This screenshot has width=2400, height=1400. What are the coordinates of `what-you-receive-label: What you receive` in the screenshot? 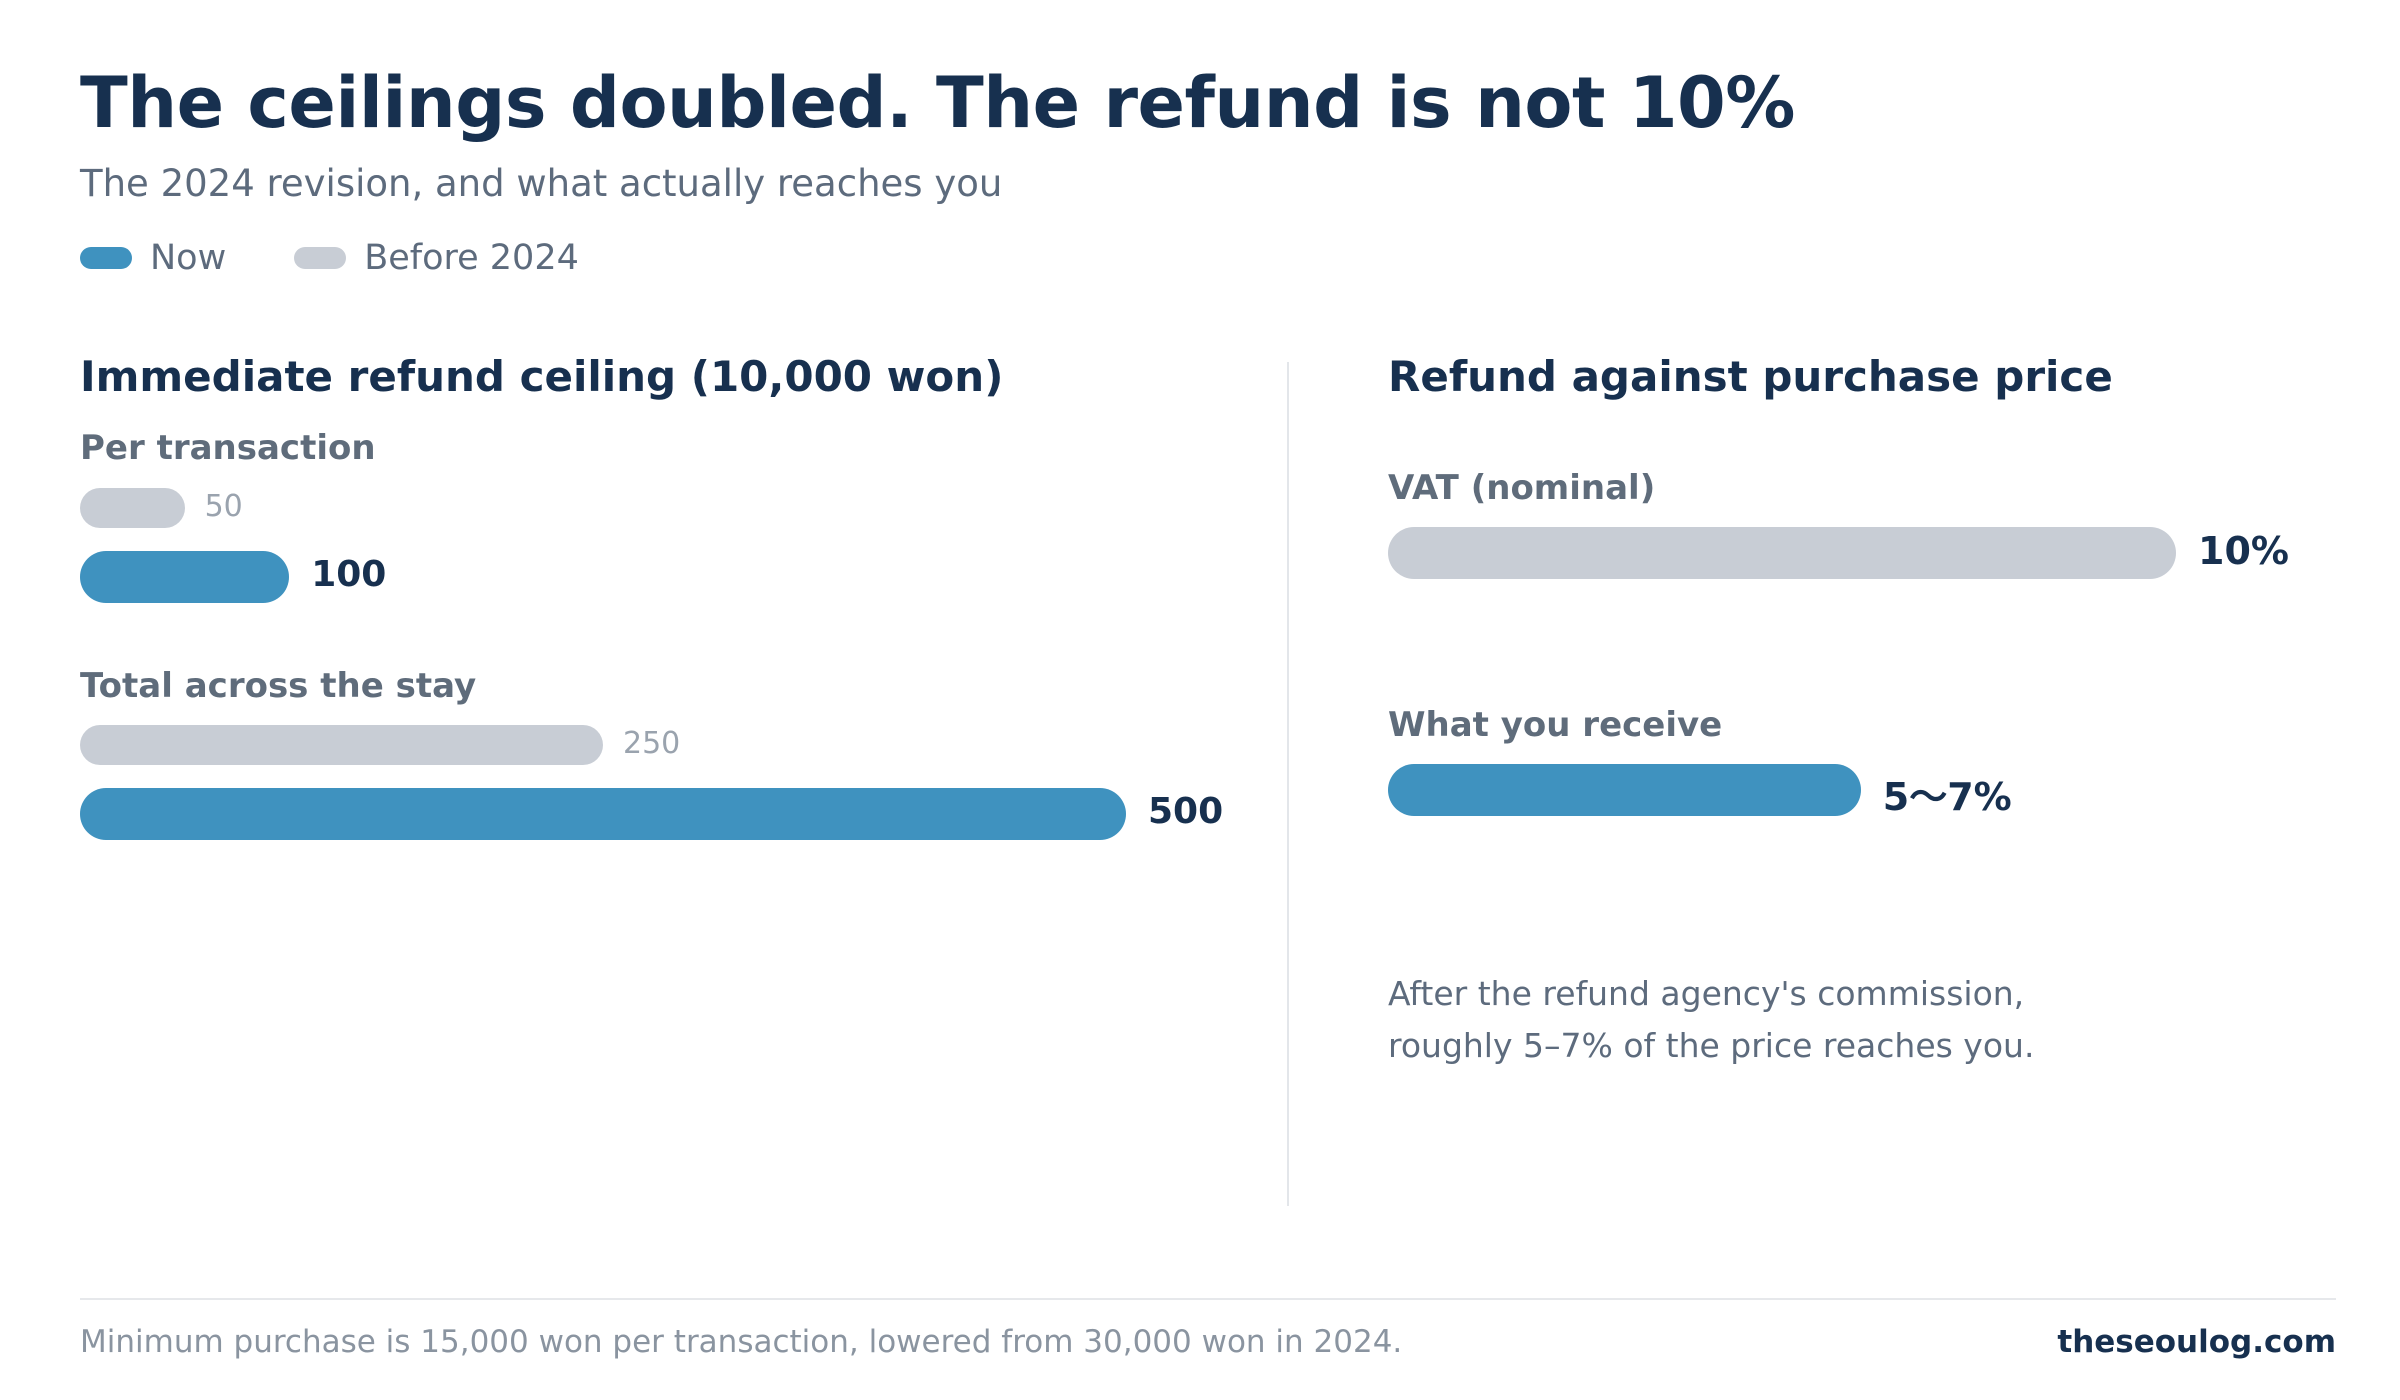 It's located at (1555, 725).